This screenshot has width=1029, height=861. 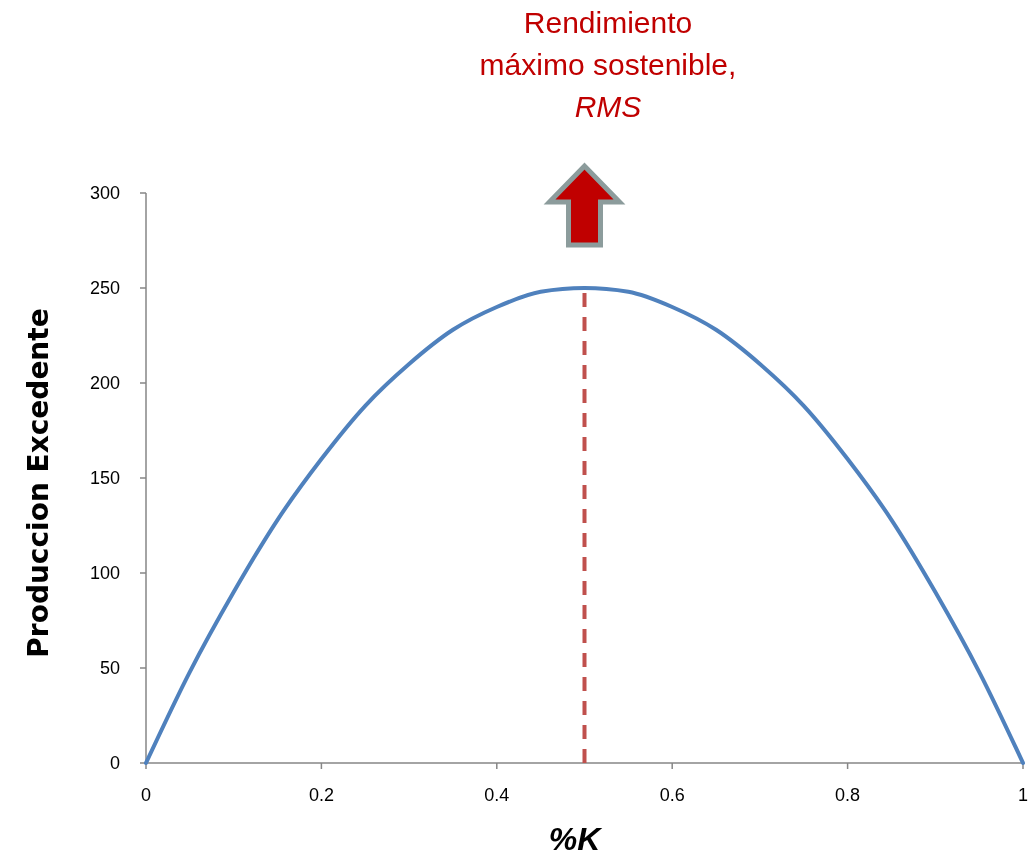 I want to click on x-tick-label: 0.4, so click(x=497, y=795).